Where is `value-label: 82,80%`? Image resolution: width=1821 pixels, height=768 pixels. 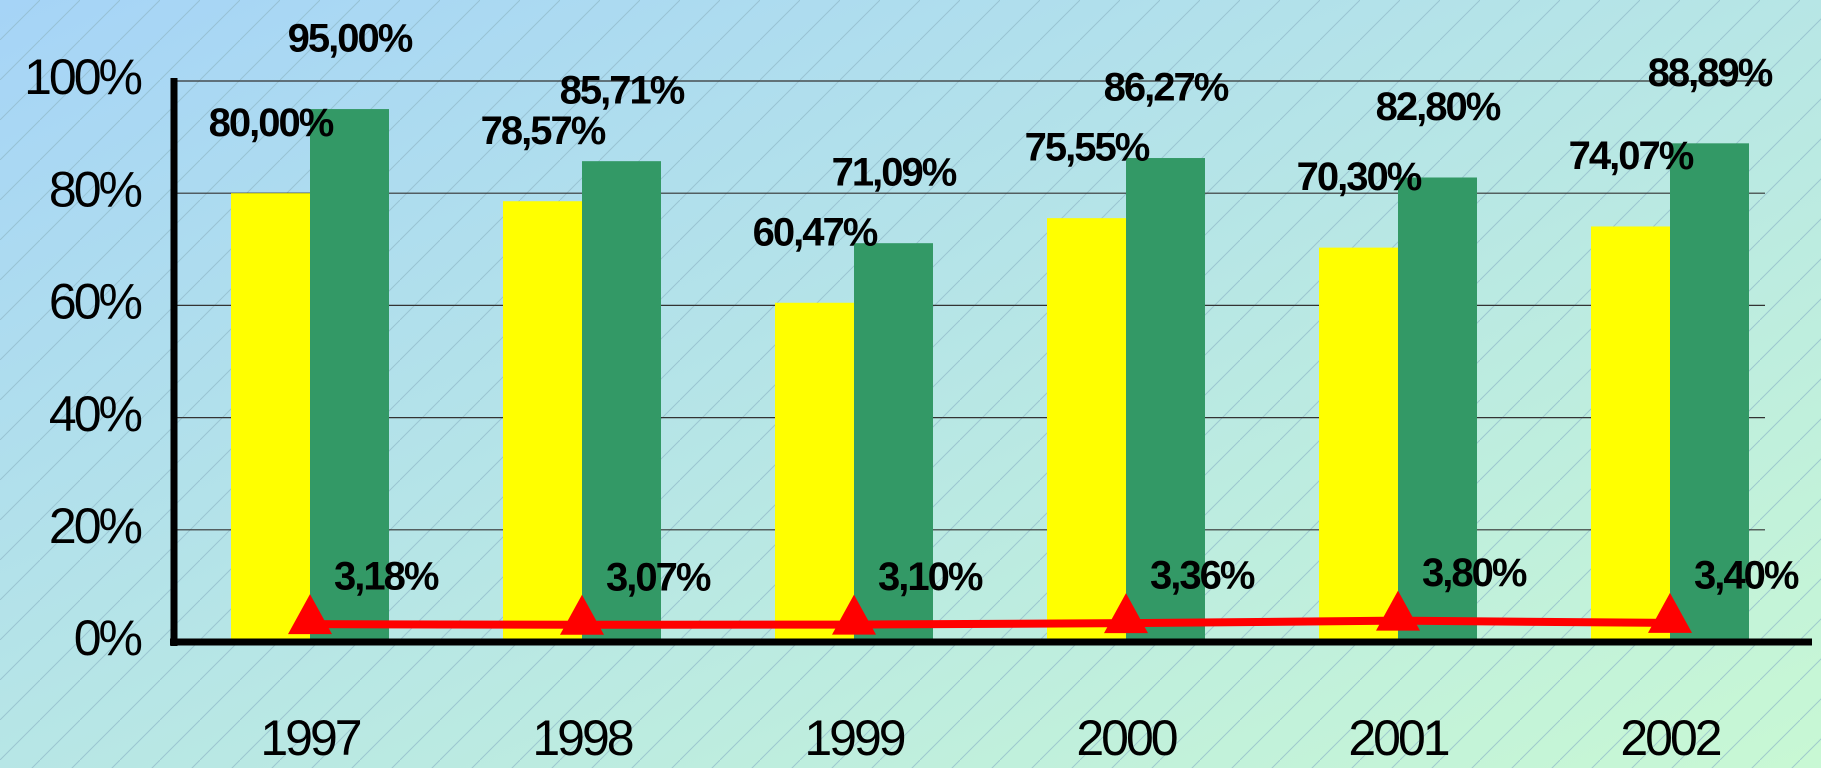 value-label: 82,80% is located at coordinates (1438, 107).